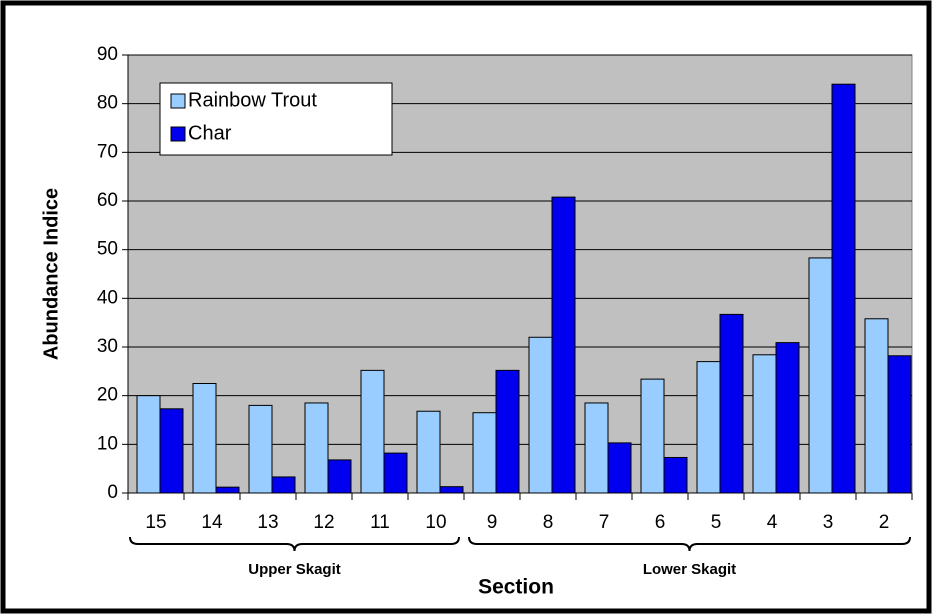 Image resolution: width=932 pixels, height=614 pixels. Describe the element at coordinates (604, 522) in the screenshot. I see `x-tick-label: 7` at that location.